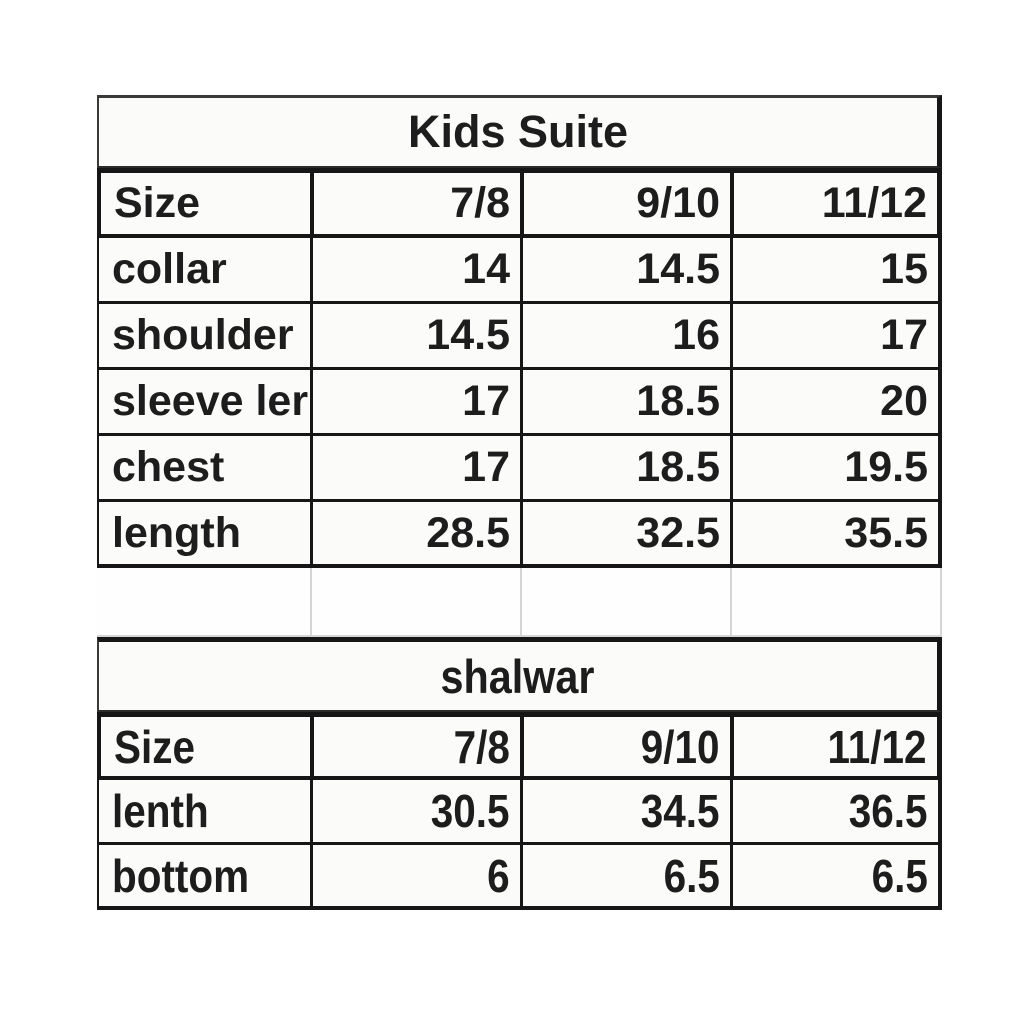 The width and height of the screenshot is (1024, 1024). I want to click on table-row-shoulder: shoulder 14.5 16 17, so click(519, 337).